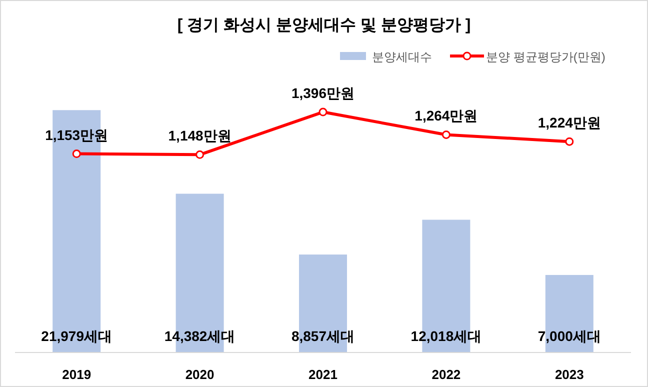 The image size is (648, 387). What do you see at coordinates (446, 116) in the screenshot?
I see `data-label: 1,264만원` at bounding box center [446, 116].